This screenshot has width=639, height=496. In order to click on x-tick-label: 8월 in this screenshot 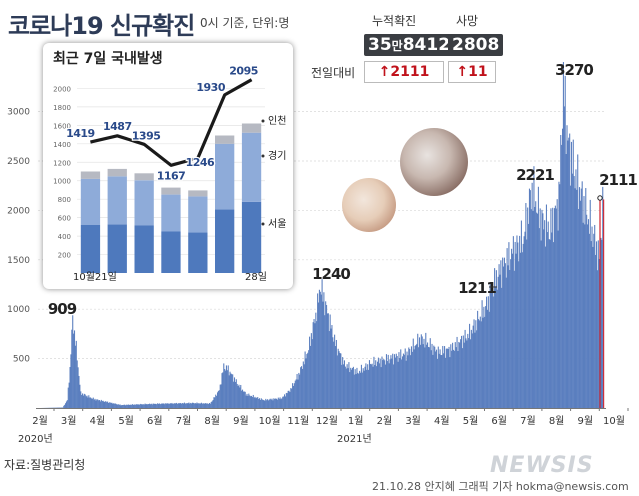, I will do `click(557, 421)`.